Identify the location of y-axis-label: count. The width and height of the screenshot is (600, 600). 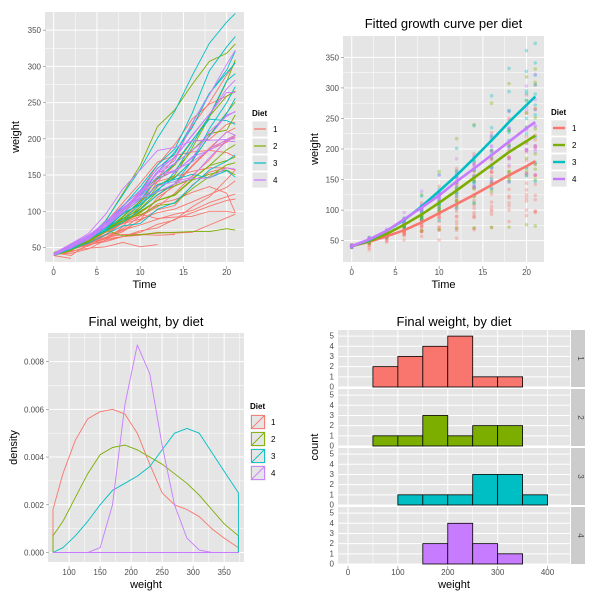
(315, 447).